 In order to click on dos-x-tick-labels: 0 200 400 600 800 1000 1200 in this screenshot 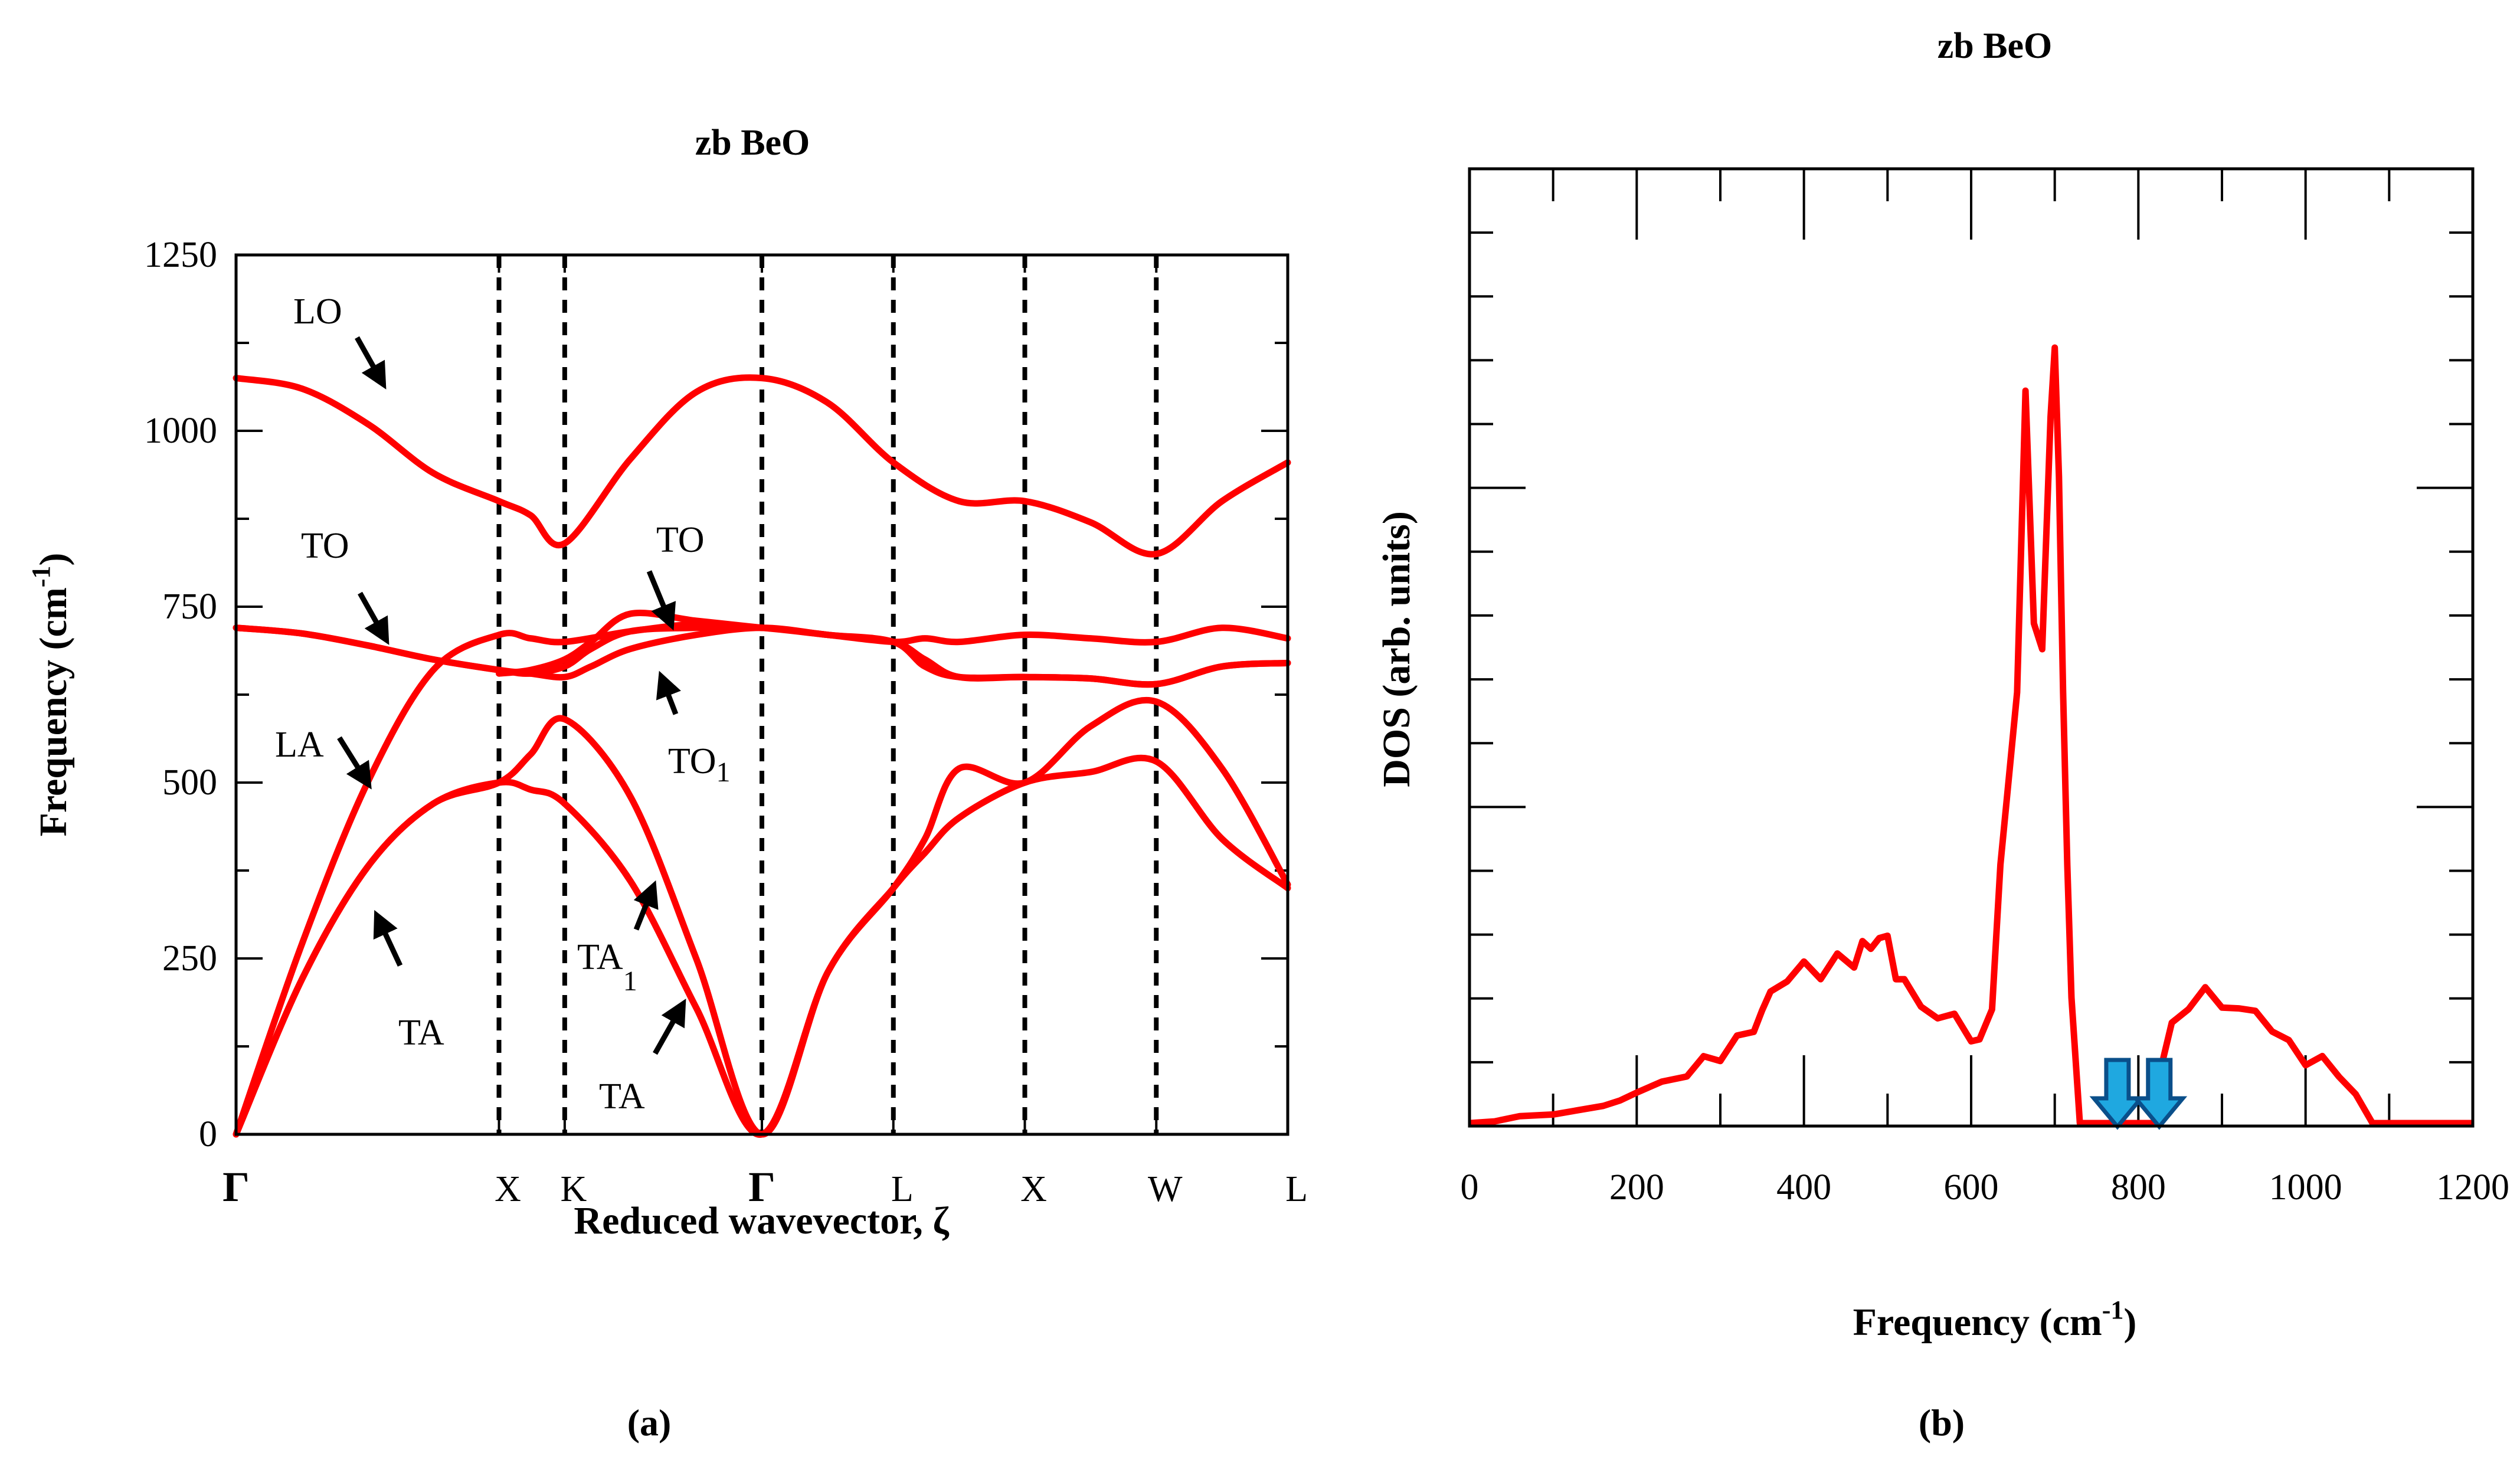, I will do `click(1985, 1187)`.